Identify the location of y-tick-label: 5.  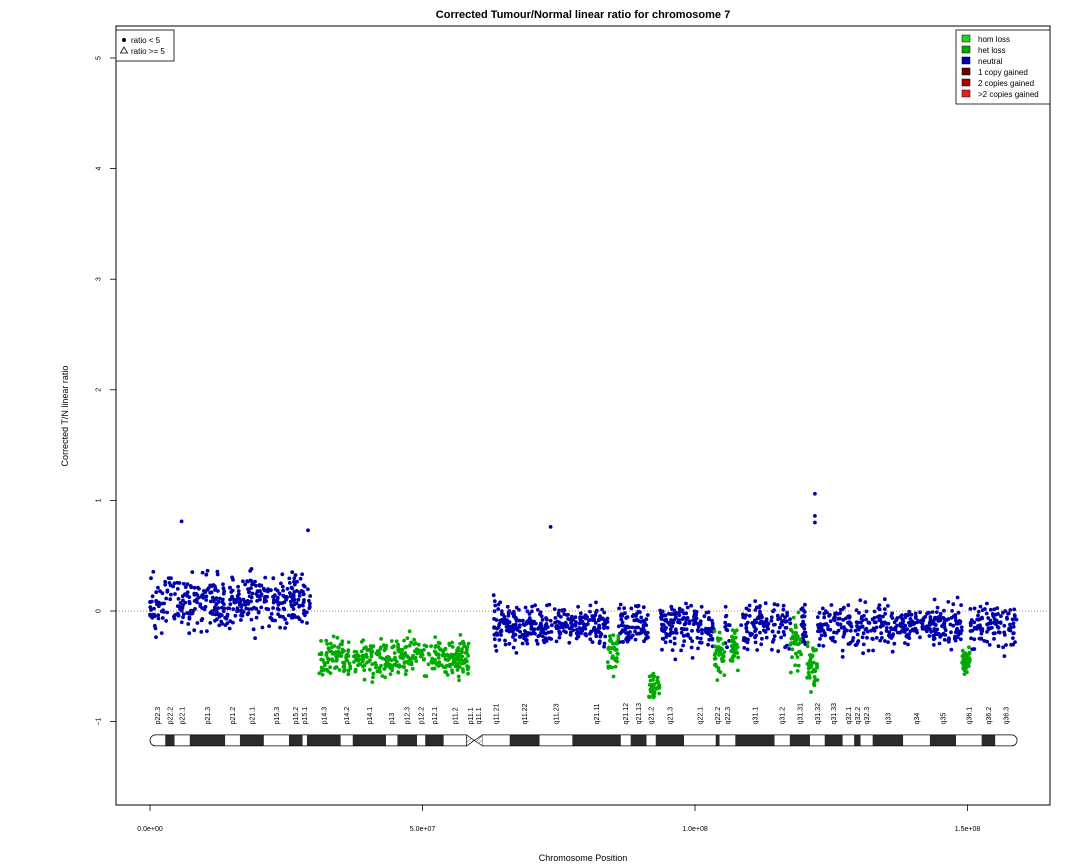
(98, 58).